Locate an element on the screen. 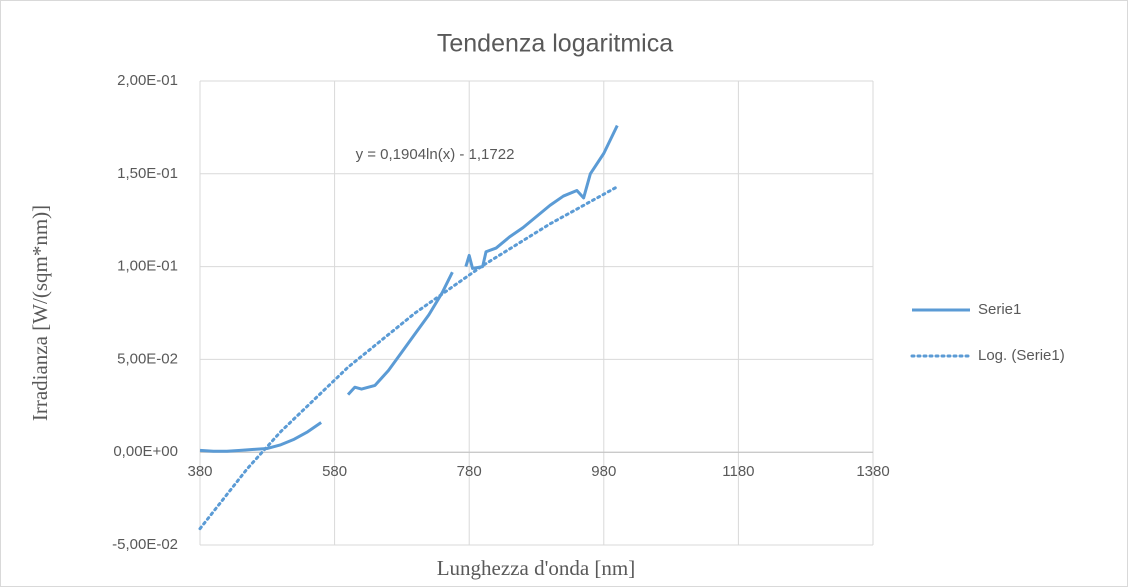 This screenshot has width=1128, height=587. x-tick-label: 980 is located at coordinates (603, 471).